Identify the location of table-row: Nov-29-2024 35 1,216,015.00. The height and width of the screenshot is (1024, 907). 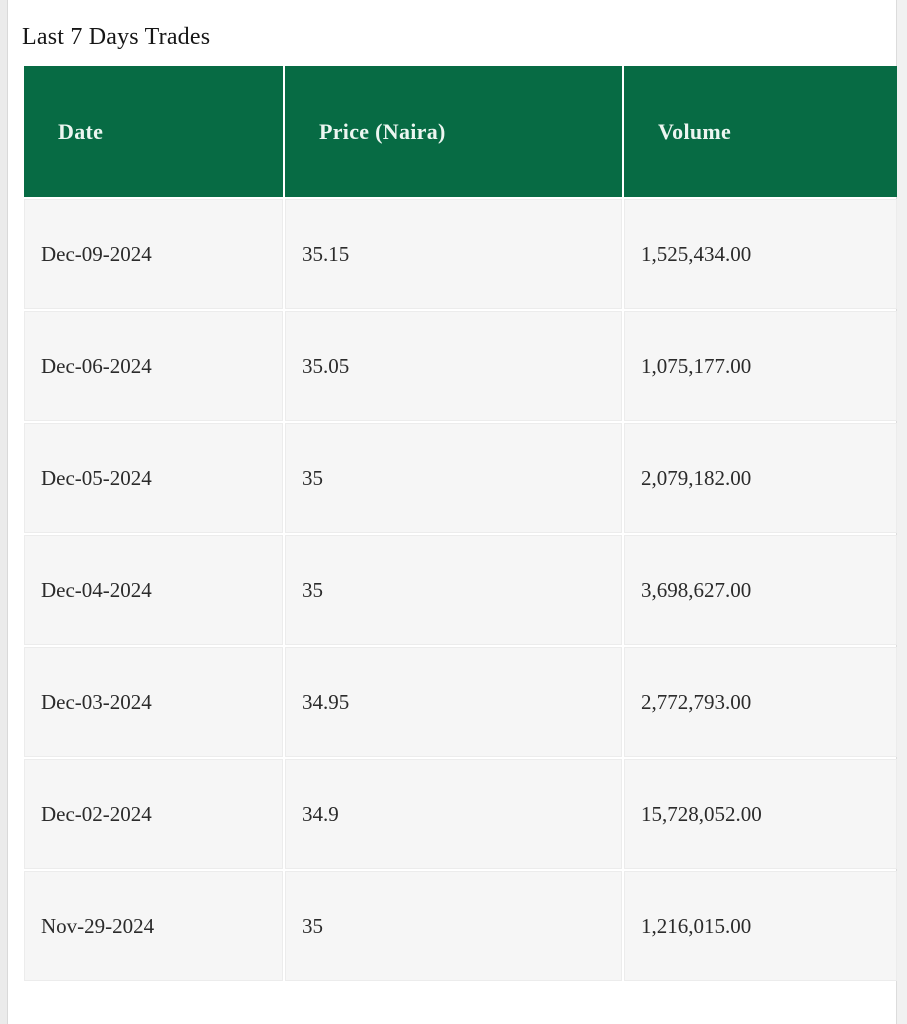
(460, 926).